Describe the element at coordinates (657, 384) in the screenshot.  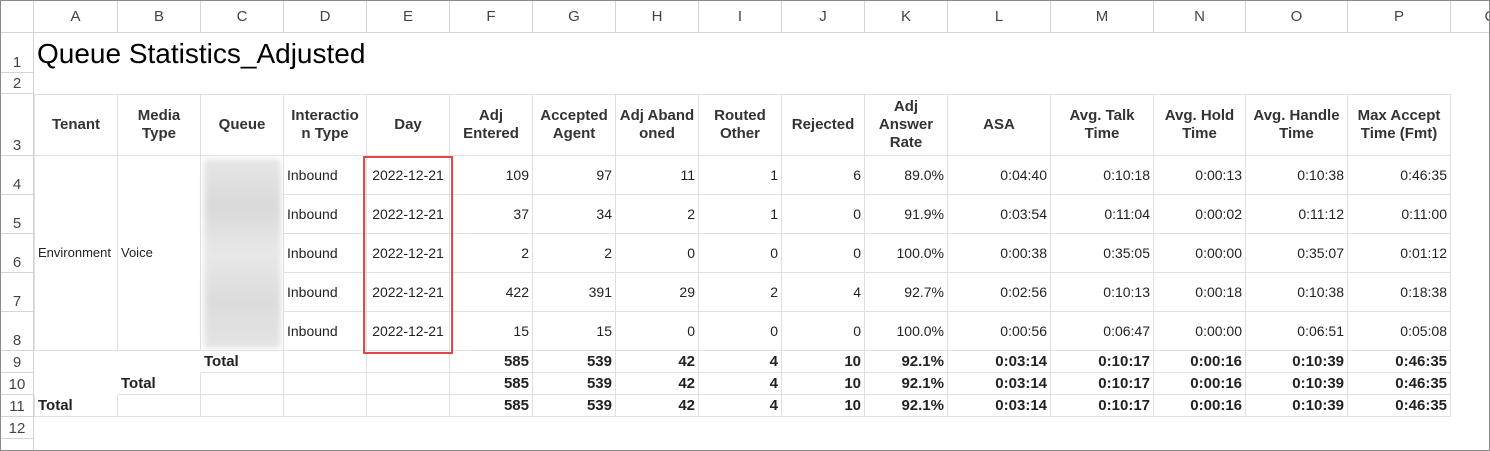
I see `total-value: 42` at that location.